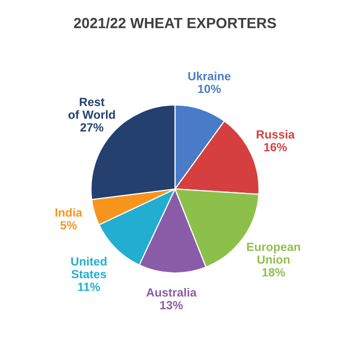 This screenshot has width=350, height=350. I want to click on slice-label: United States, so click(88, 267).